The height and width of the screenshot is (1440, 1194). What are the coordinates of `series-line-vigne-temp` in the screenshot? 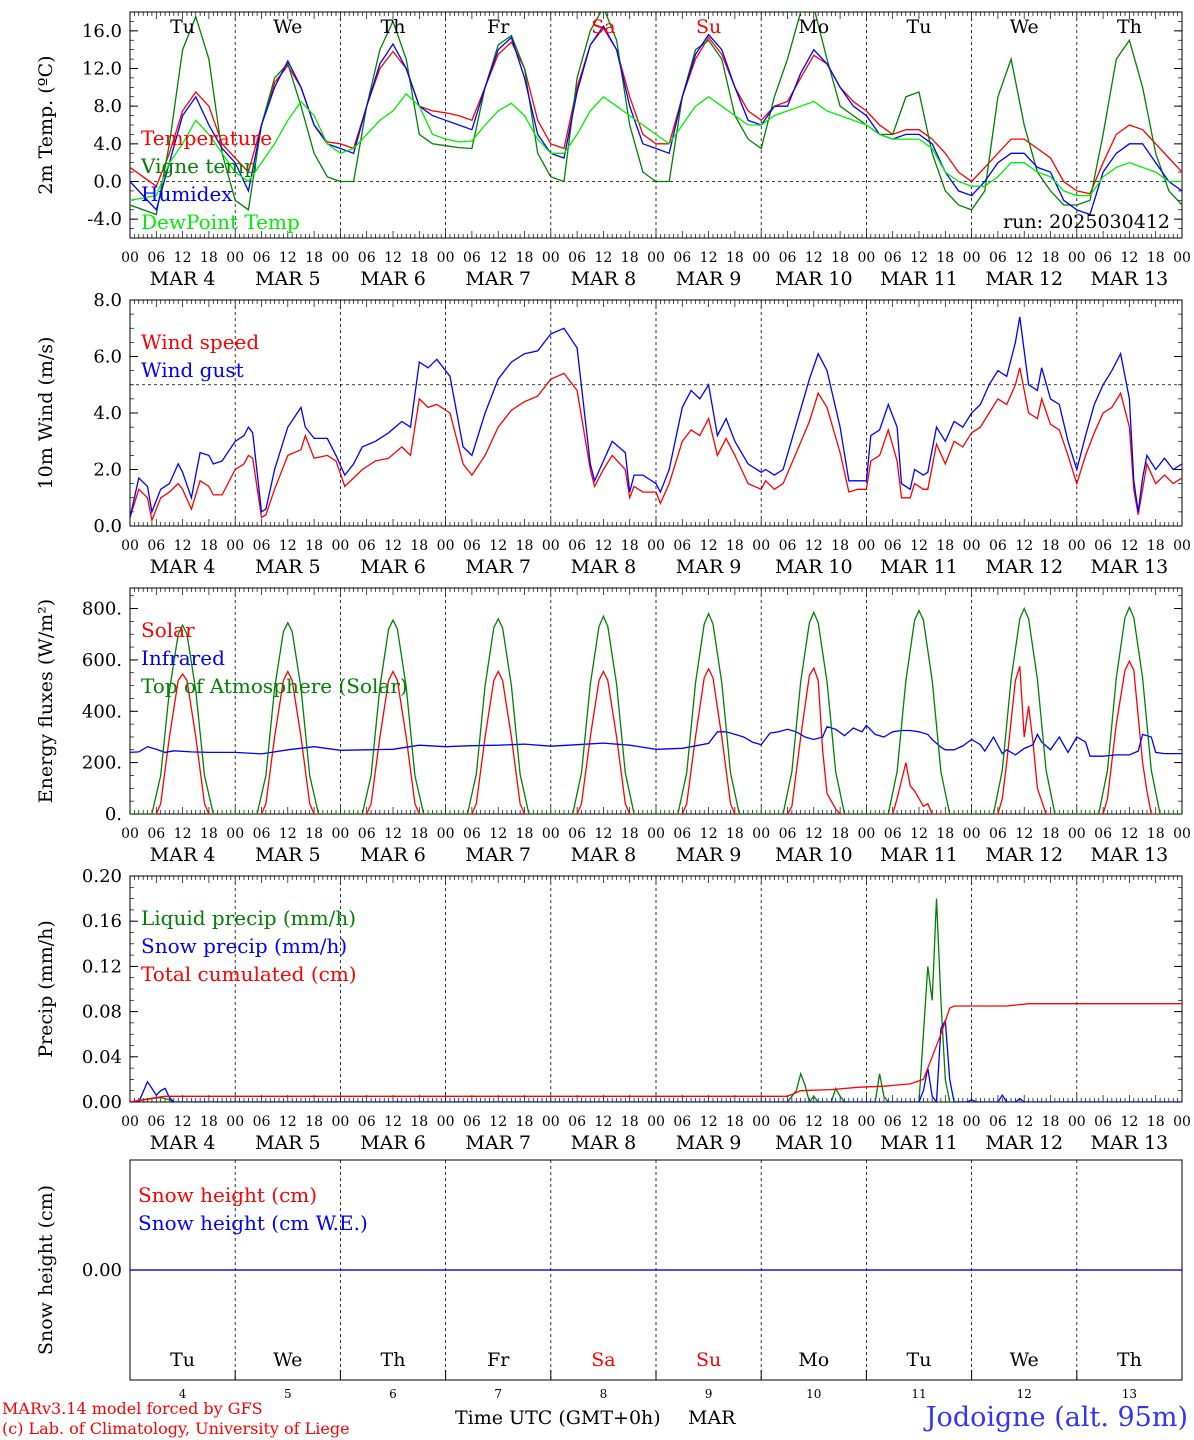 It's located at (656, 114).